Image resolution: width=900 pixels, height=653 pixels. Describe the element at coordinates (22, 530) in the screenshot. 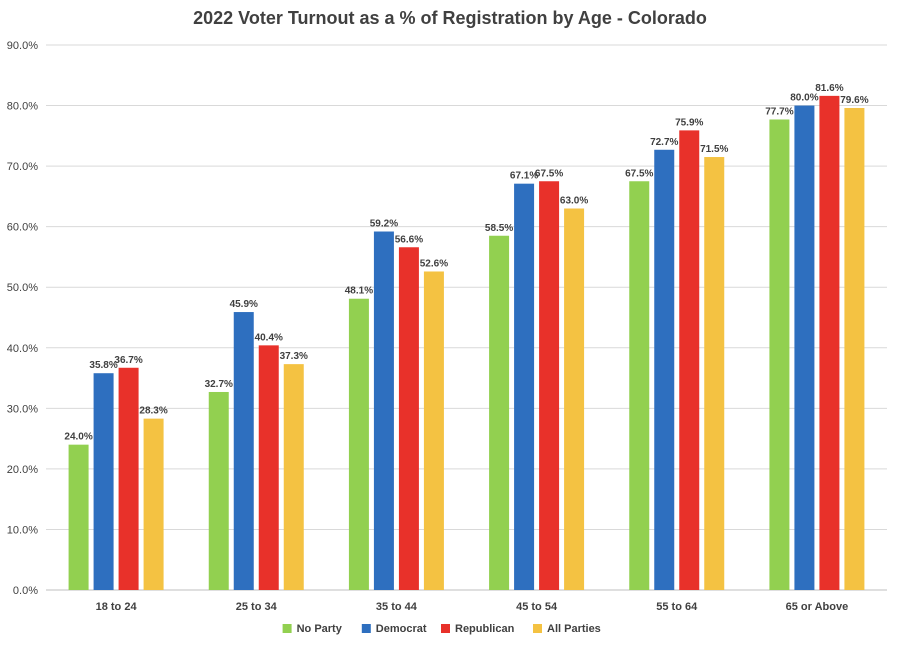

I see `y-tick-label: 10.0%` at that location.